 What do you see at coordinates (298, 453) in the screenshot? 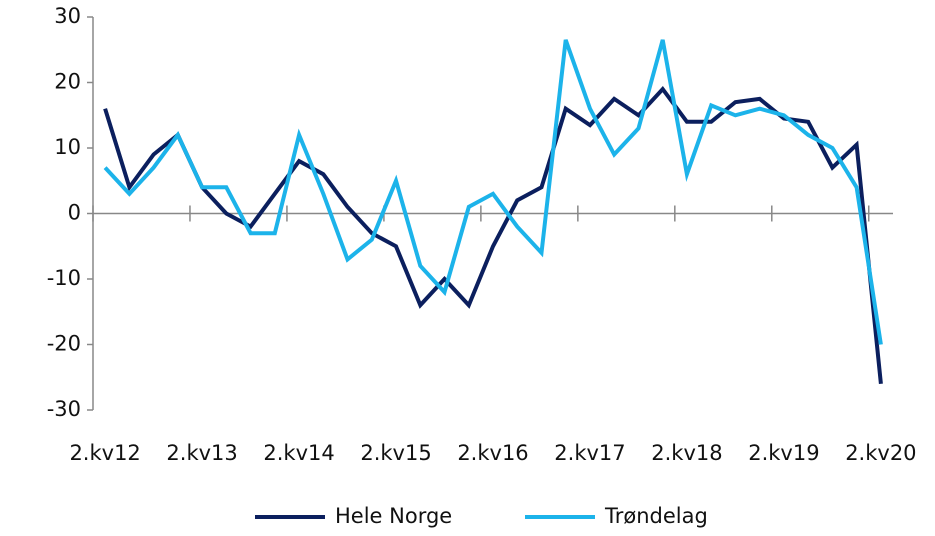
I see `x-tick-label: 2.kv14` at bounding box center [298, 453].